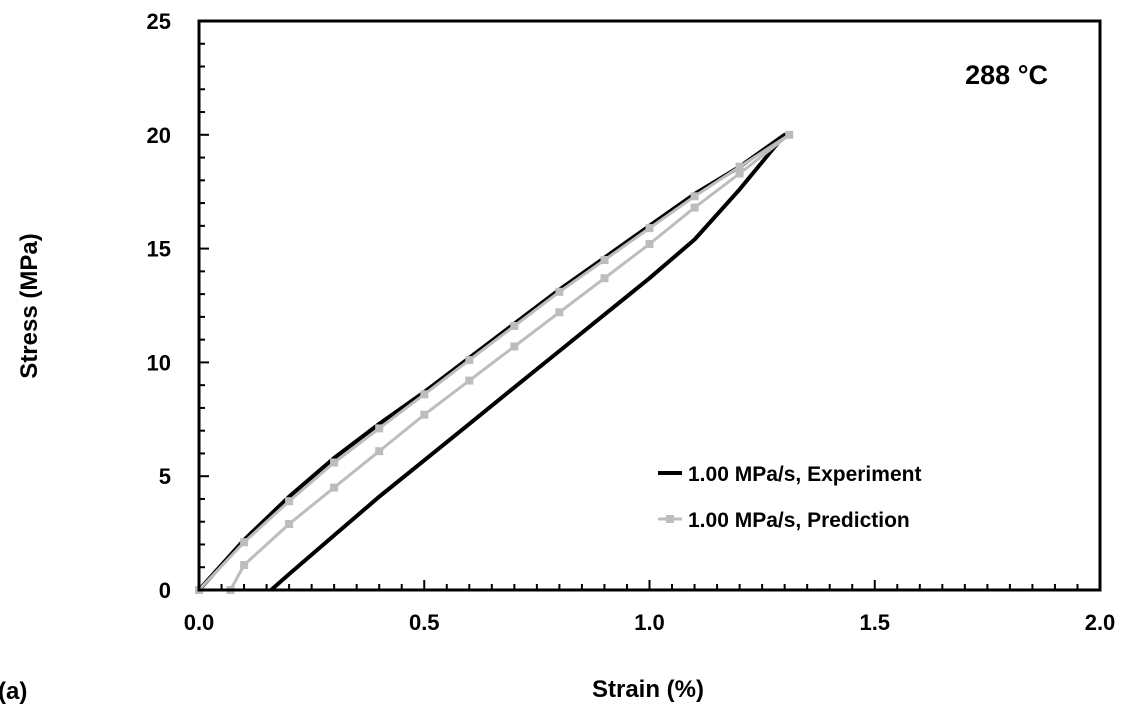  I want to click on y-tick-label: 20, so click(159, 135).